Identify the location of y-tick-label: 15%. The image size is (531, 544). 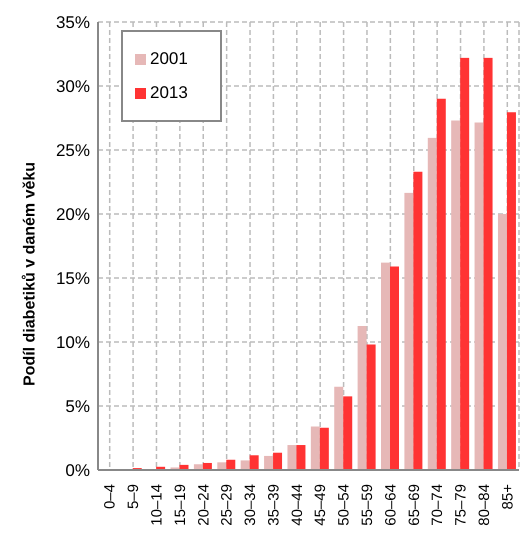
(73, 278).